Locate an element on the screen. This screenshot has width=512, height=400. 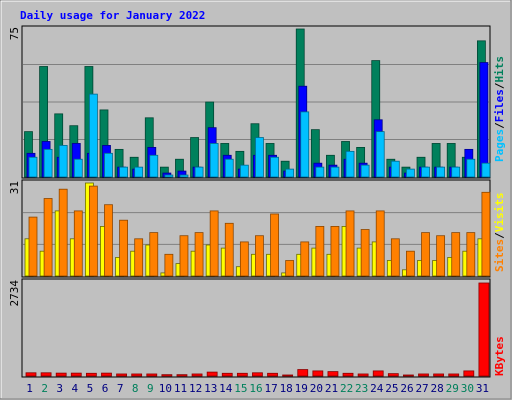
day-label: 6 is located at coordinates (105, 388).